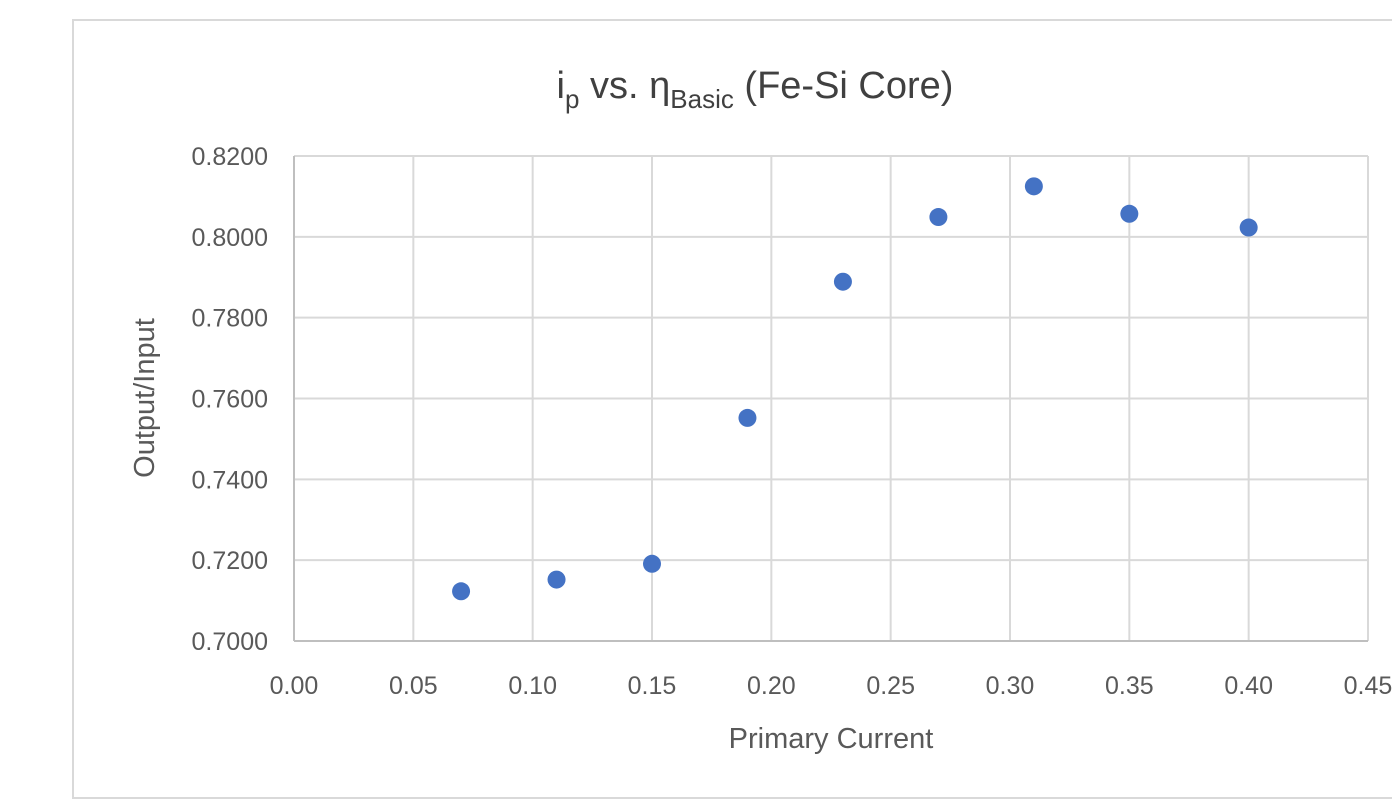  I want to click on x-axis-title: Primary Current, so click(831, 739).